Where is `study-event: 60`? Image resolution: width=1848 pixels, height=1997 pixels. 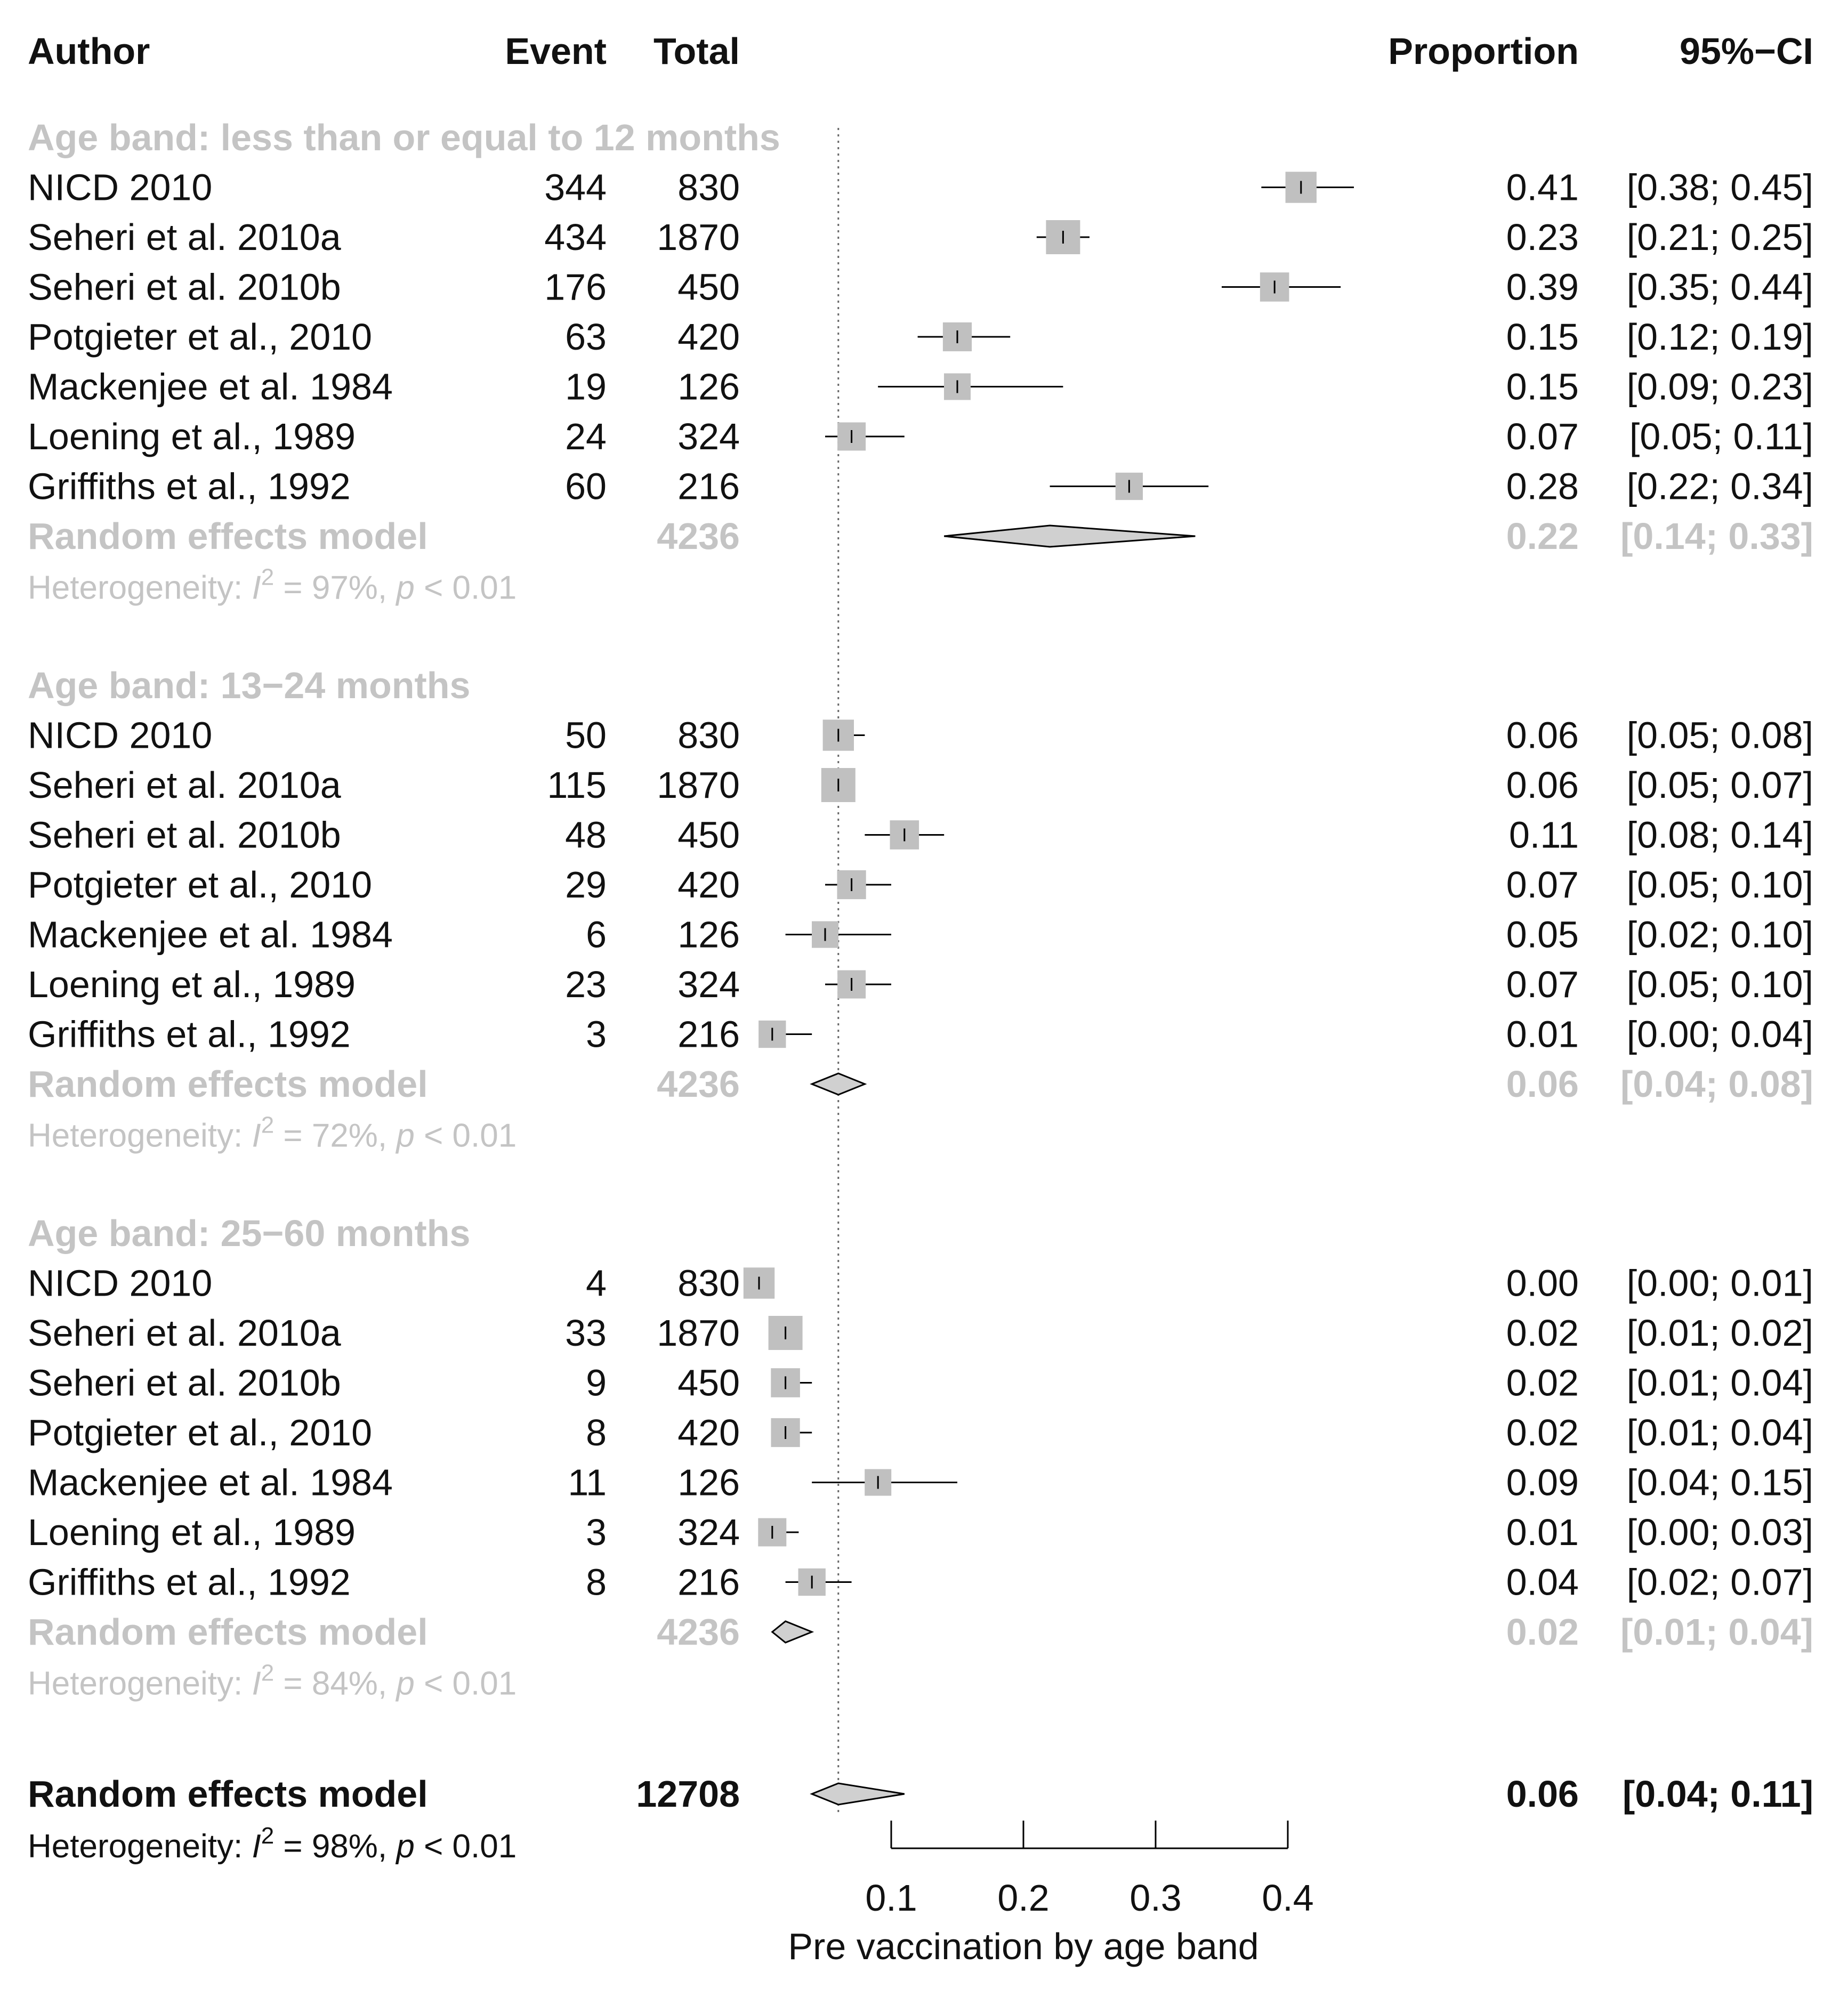 study-event: 60 is located at coordinates (586, 486).